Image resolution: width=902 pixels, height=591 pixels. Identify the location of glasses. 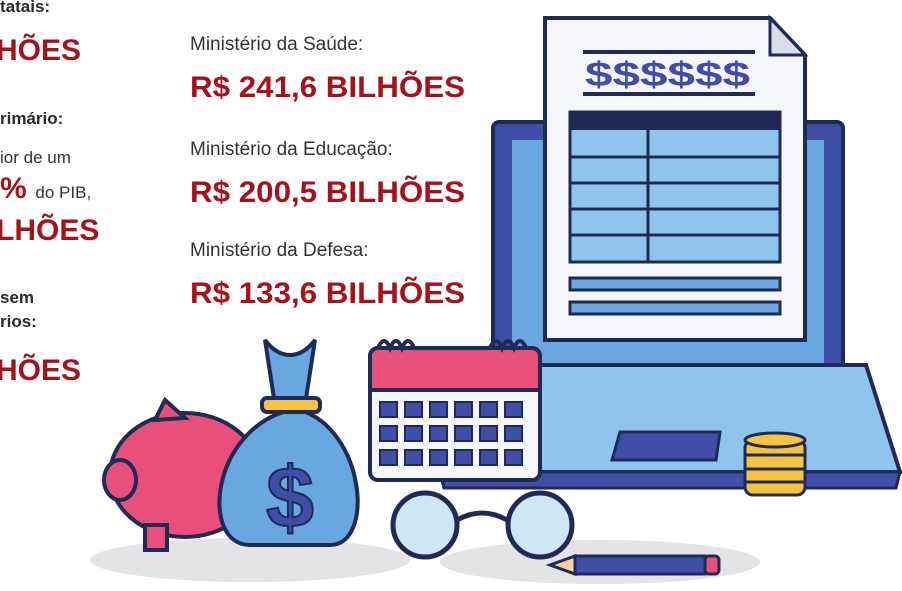
(482, 525).